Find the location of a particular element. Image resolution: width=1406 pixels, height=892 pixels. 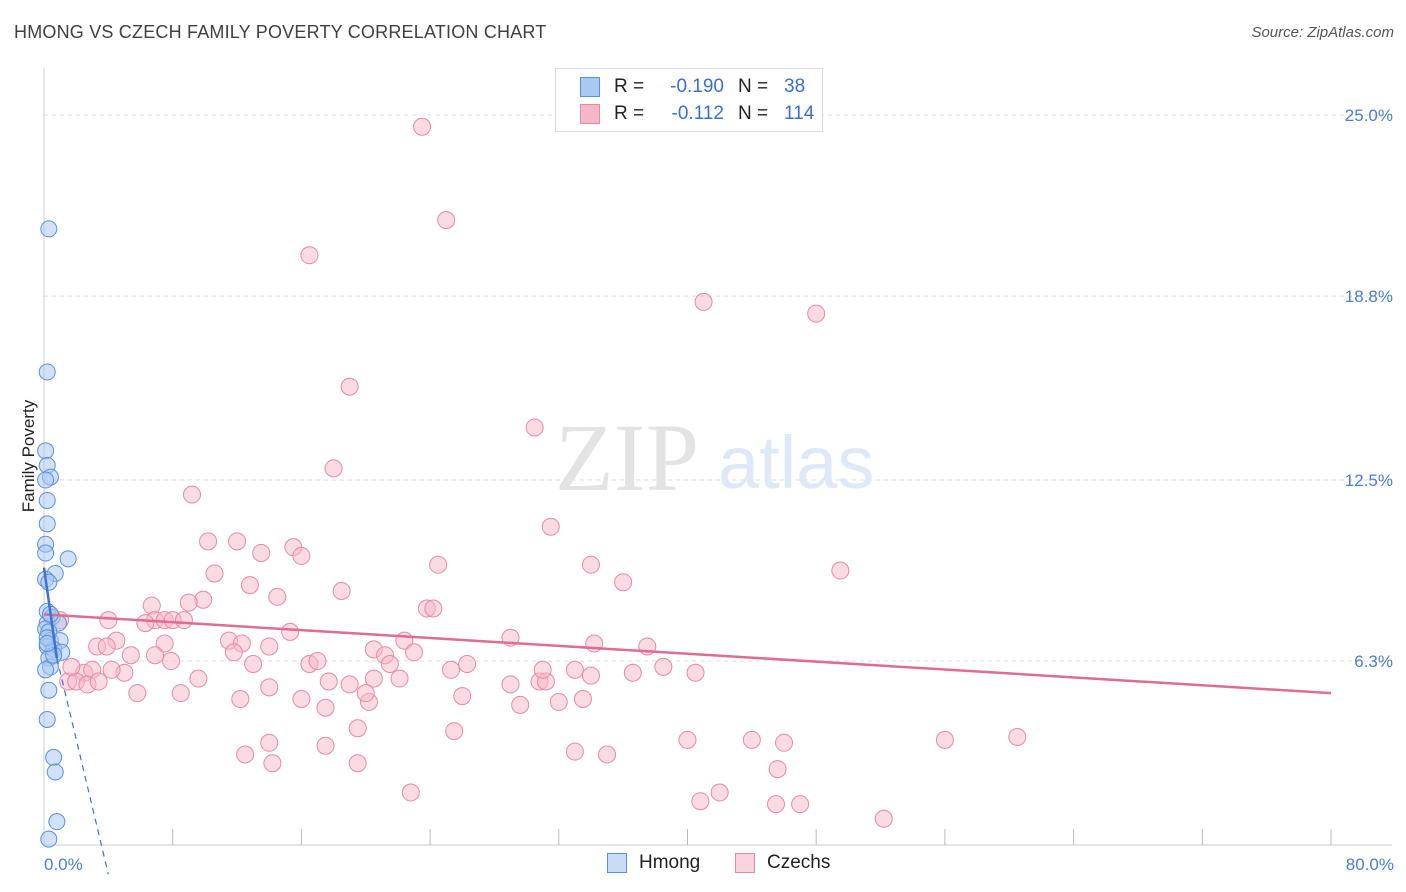

watermark-atlas: atlas is located at coordinates (796, 462).